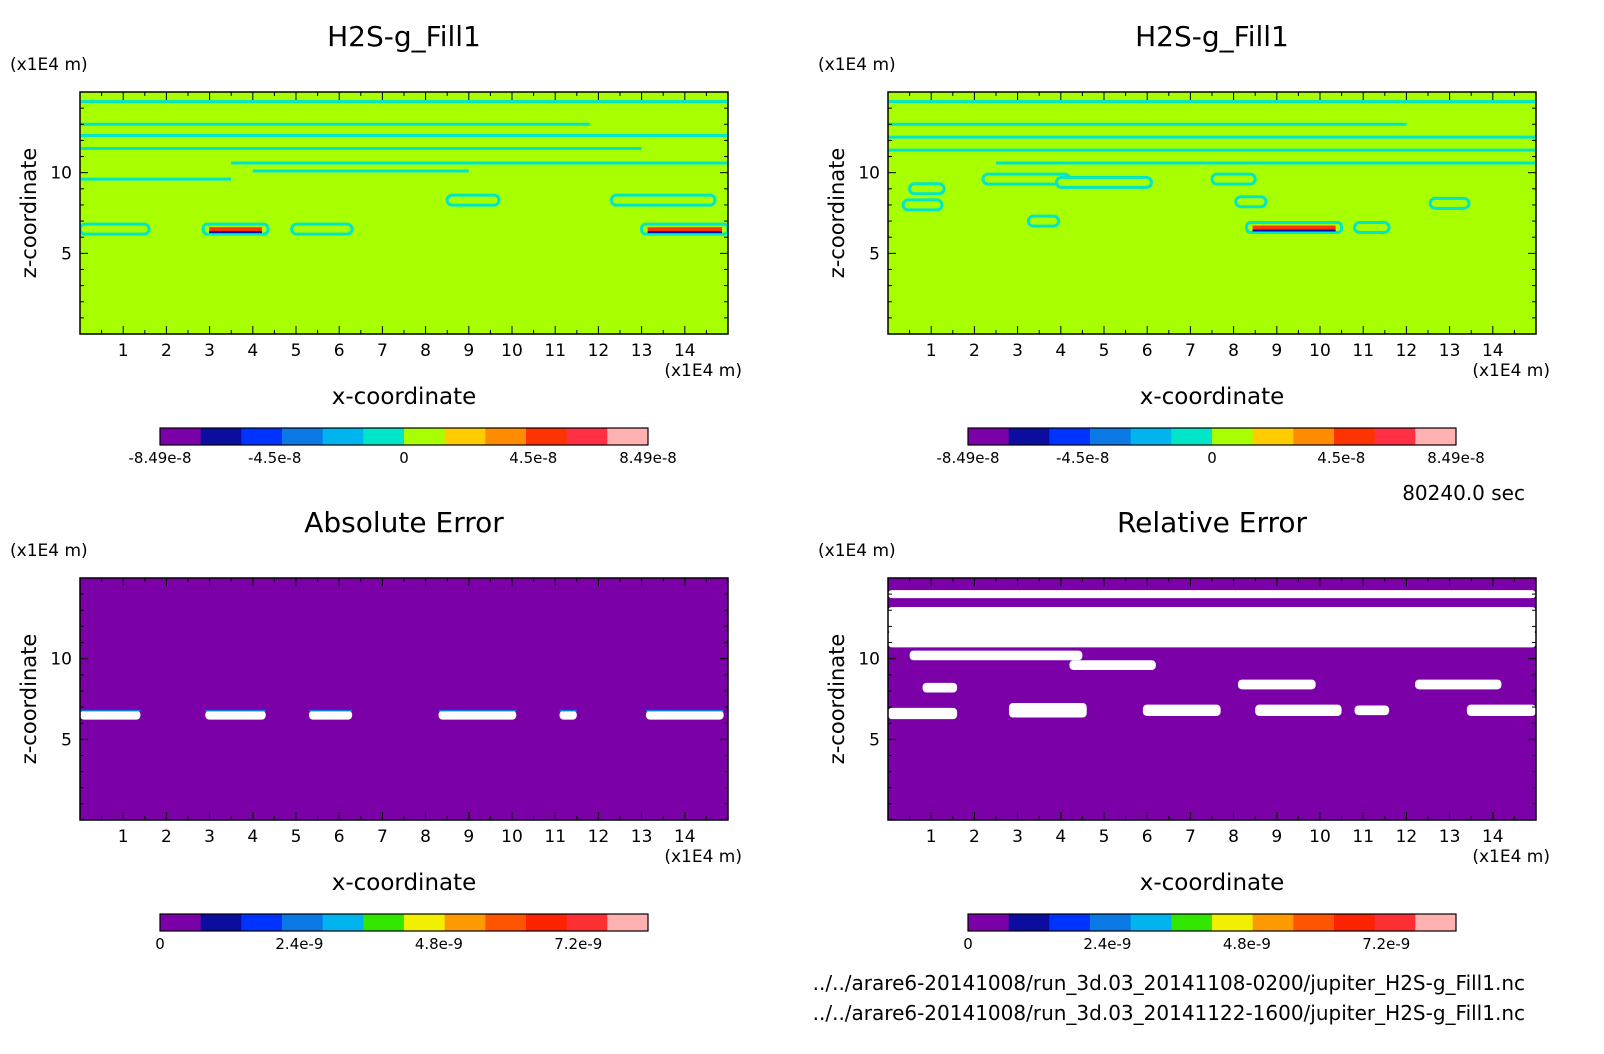 The width and height of the screenshot is (1604, 1054). I want to click on y-tick-label: 5, so click(874, 254).